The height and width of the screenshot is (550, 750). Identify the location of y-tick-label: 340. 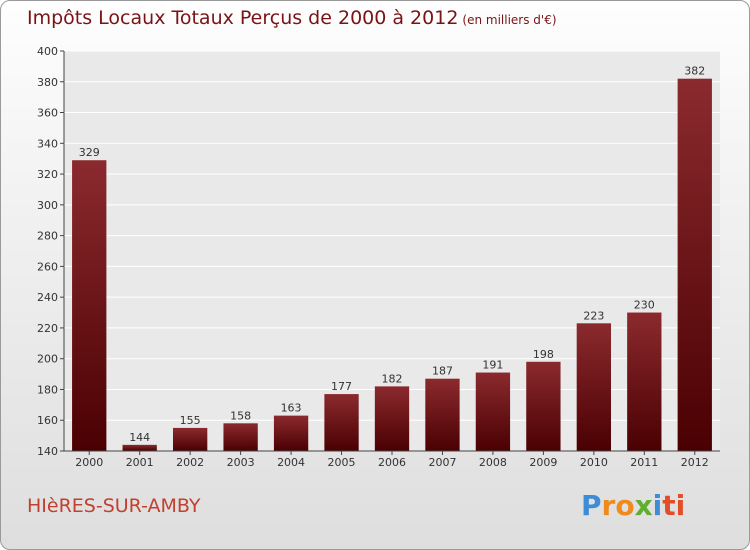
(47, 143).